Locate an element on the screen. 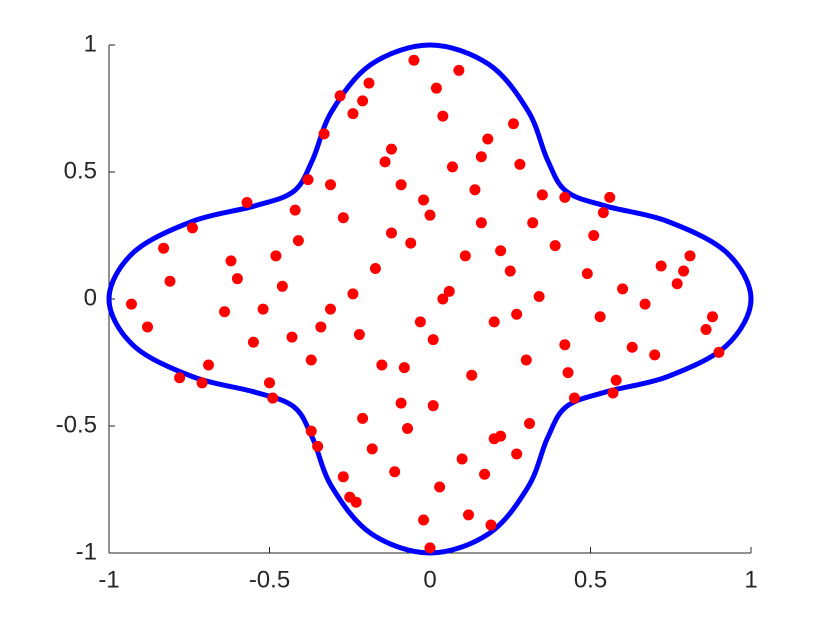  x-tick-label: 0.5 is located at coordinates (590, 579).